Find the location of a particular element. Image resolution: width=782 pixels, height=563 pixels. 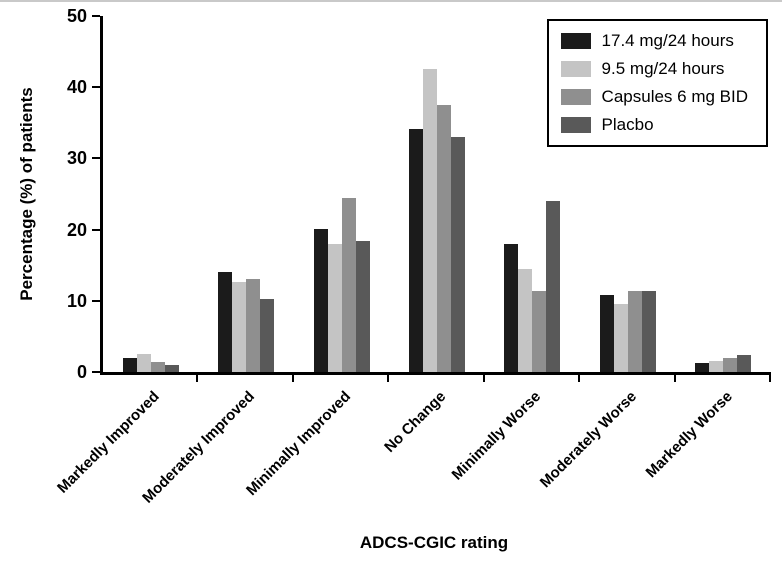

y-tick-label: 40 is located at coordinates (76, 87).